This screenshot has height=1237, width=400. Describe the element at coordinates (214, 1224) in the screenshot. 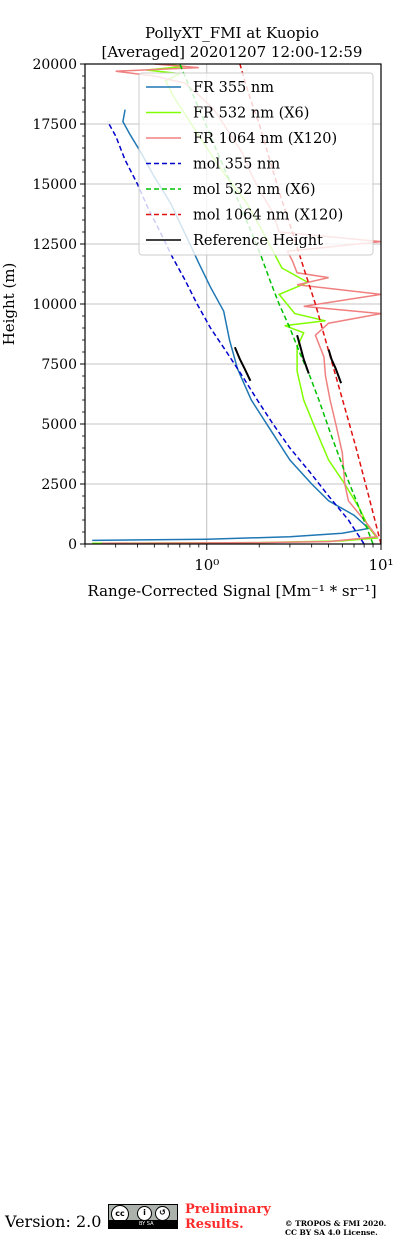

I see `preliminary-line2: Results.` at that location.